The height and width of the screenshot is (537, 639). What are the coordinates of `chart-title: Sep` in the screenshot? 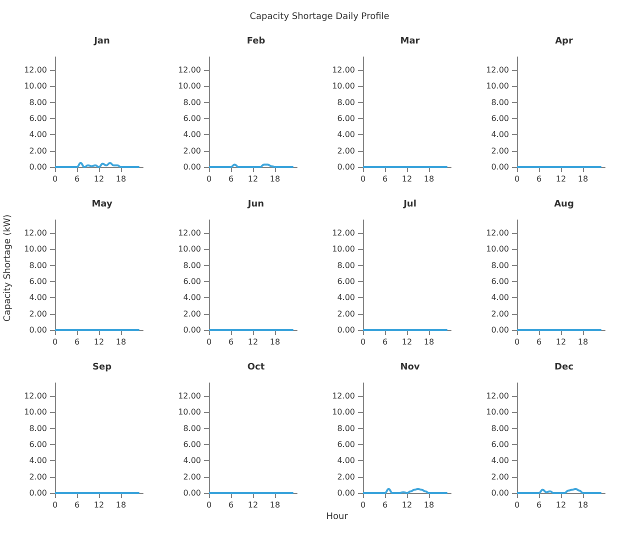 It's located at (102, 367).